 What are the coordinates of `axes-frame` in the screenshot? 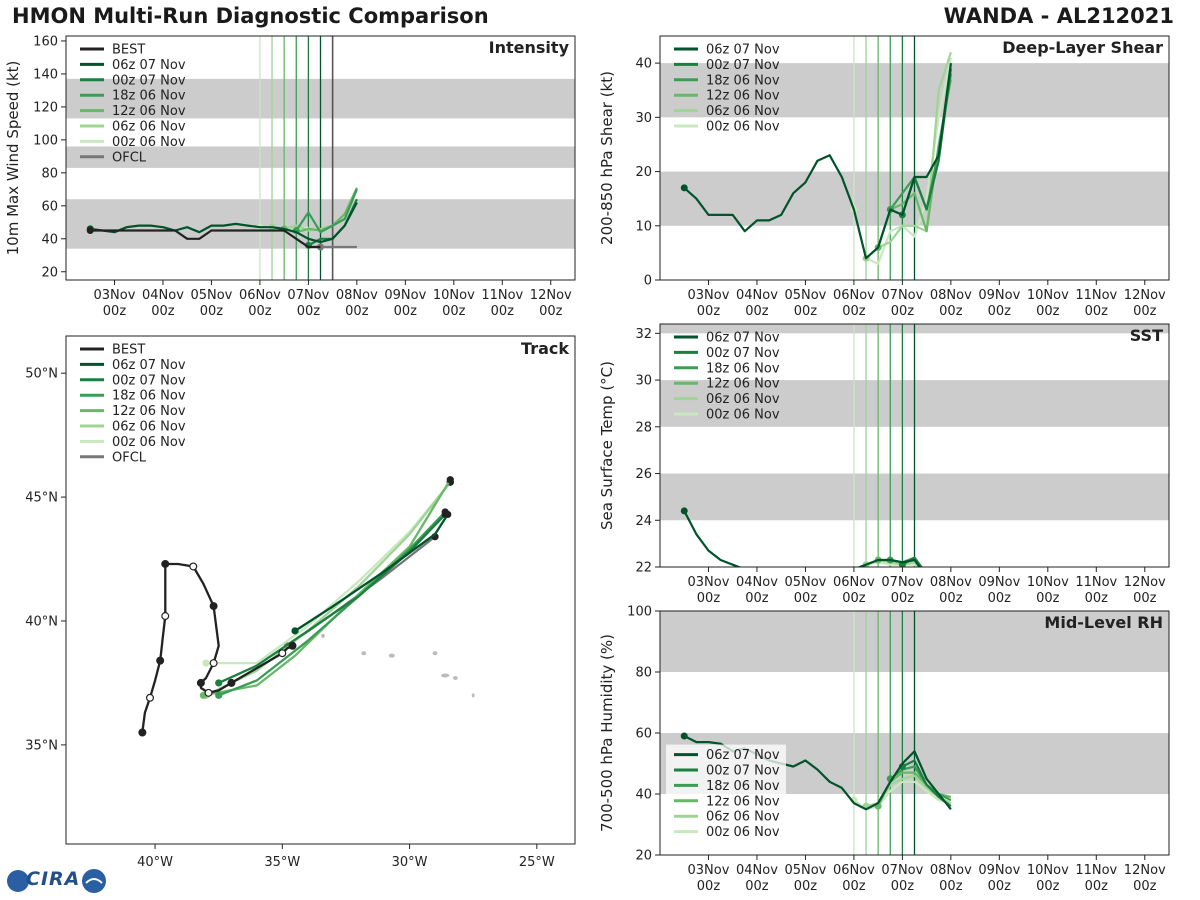 It's located at (914, 445).